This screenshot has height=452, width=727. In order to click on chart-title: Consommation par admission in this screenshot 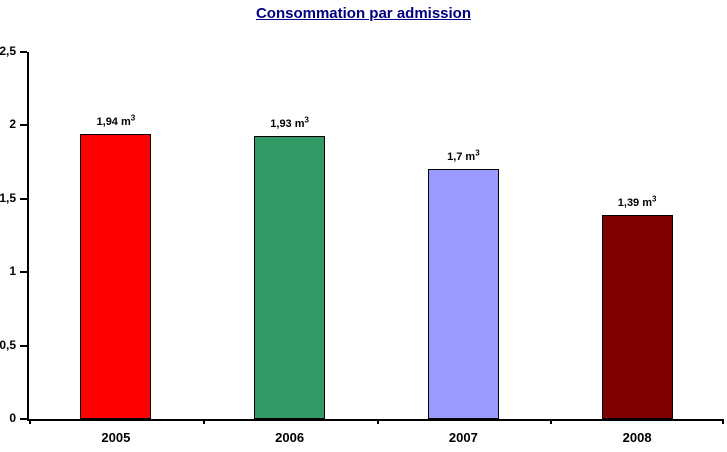, I will do `click(363, 13)`.